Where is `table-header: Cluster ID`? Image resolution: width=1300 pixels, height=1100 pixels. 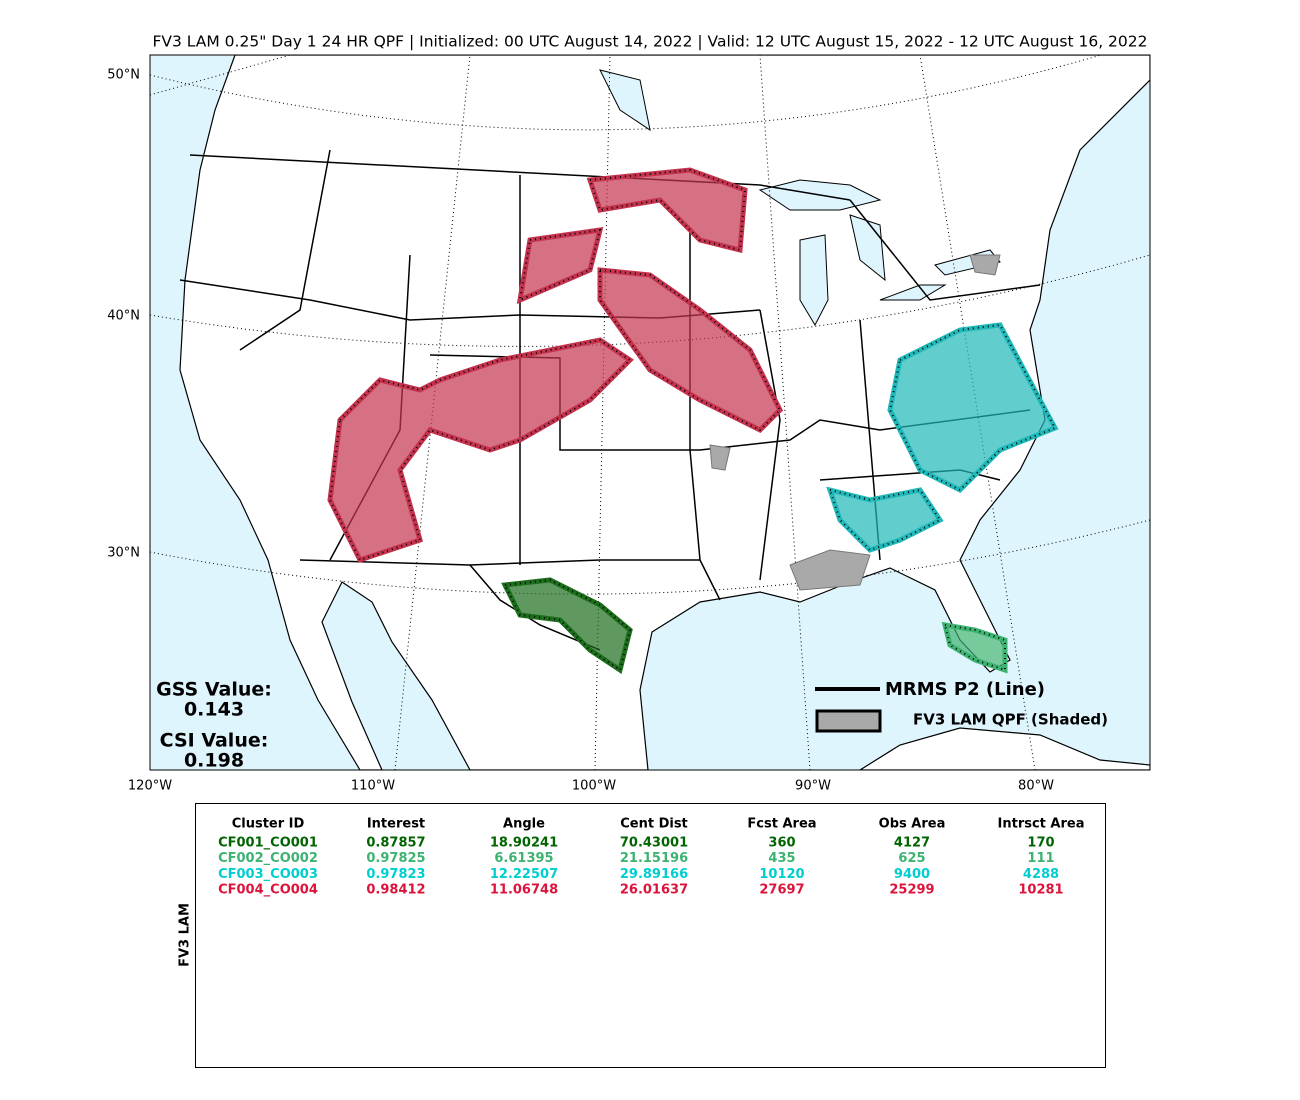
table-header: Cluster ID is located at coordinates (268, 824).